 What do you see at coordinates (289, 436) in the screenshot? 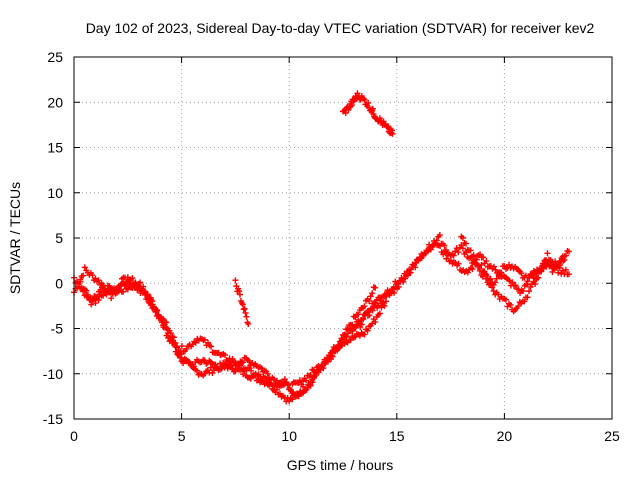
I see `x-tick-label: 10` at bounding box center [289, 436].